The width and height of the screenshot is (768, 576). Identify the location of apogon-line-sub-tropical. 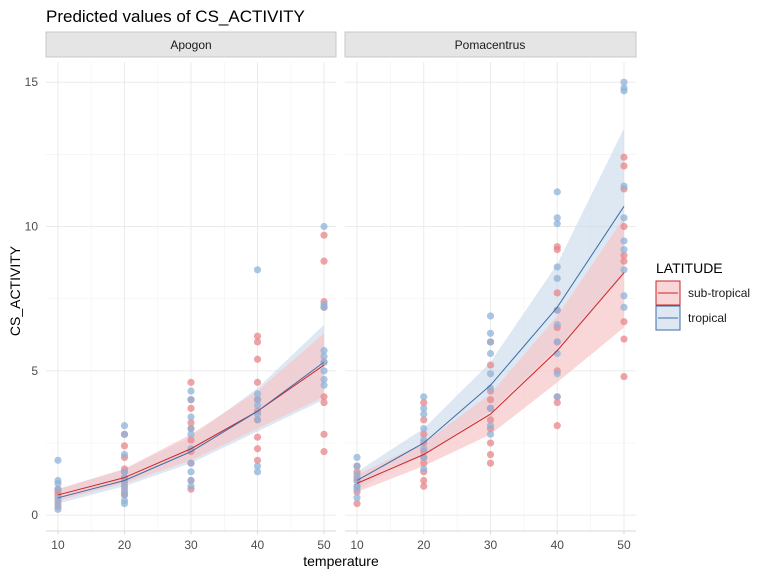
(191, 430).